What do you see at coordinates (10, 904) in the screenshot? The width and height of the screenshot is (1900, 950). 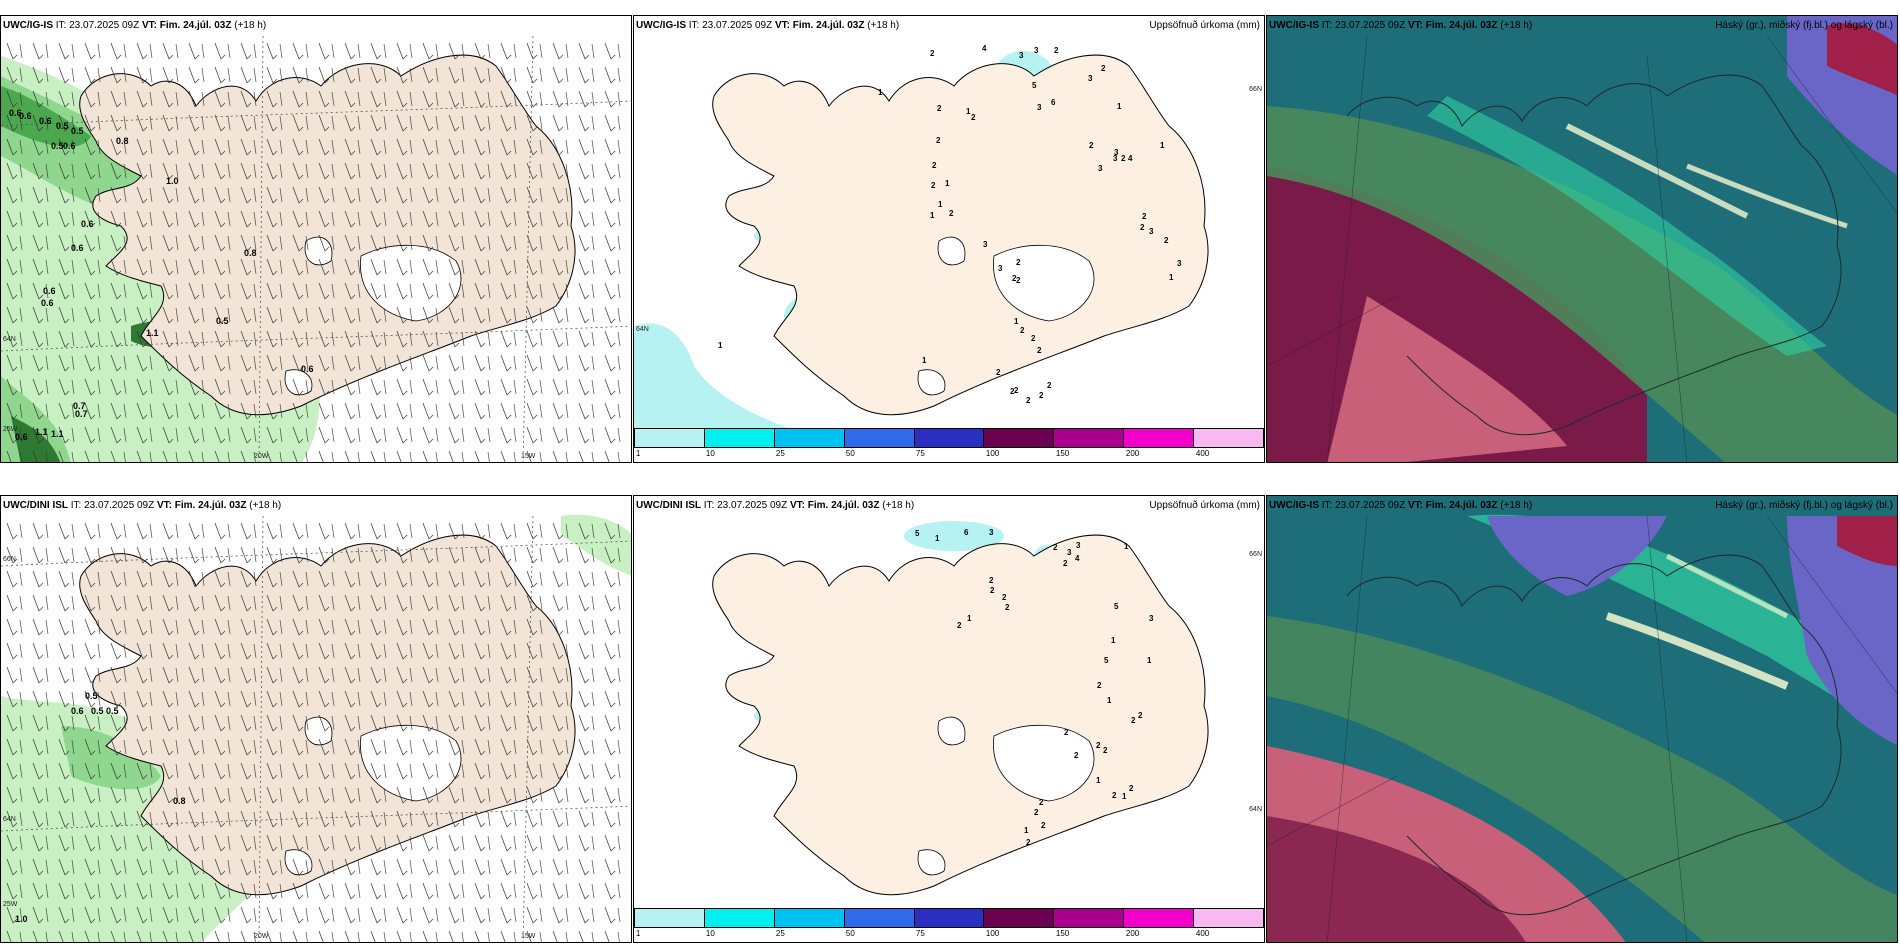 I see `lon-label-25w: 25W` at bounding box center [10, 904].